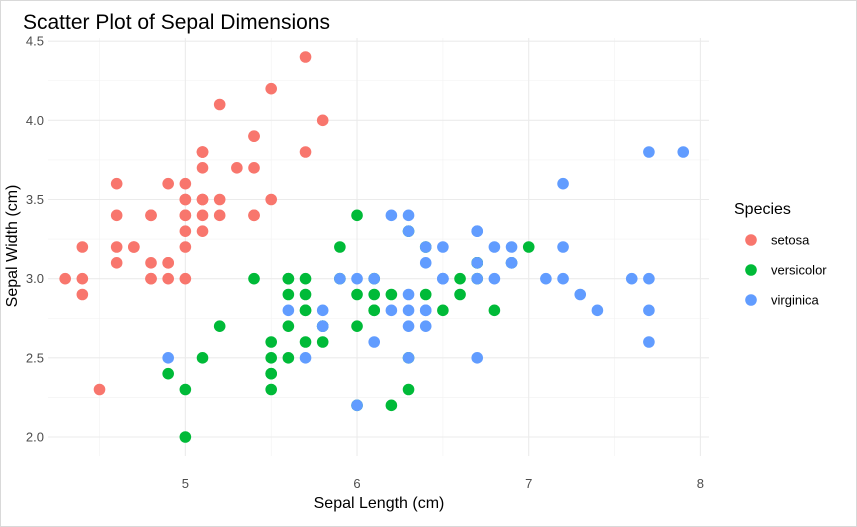  Describe the element at coordinates (751, 270) in the screenshot. I see `legend-key-versicolor` at that location.